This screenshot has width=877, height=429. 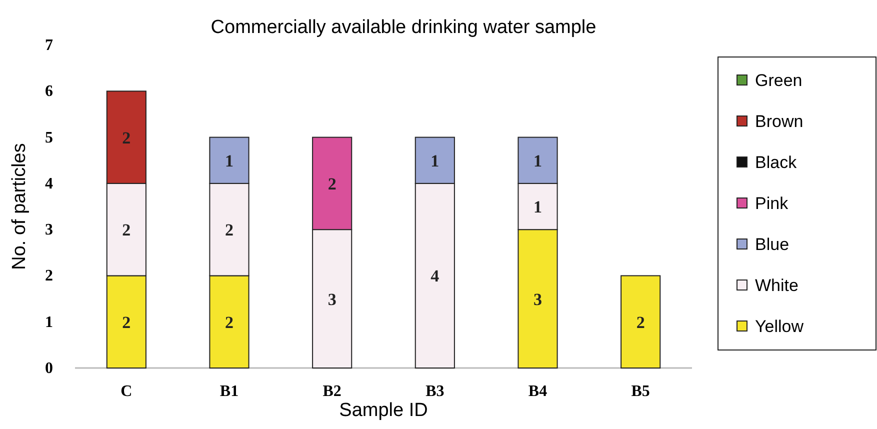 I want to click on bar, so click(x=640, y=321).